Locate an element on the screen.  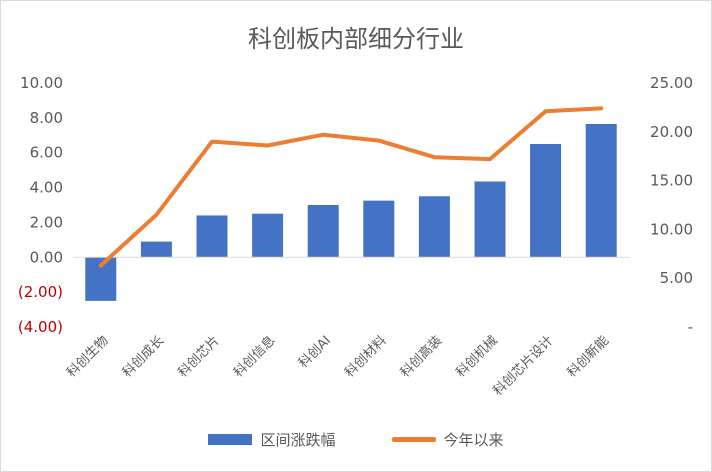
right-axis-tick-label: 25.00 is located at coordinates (671, 83).